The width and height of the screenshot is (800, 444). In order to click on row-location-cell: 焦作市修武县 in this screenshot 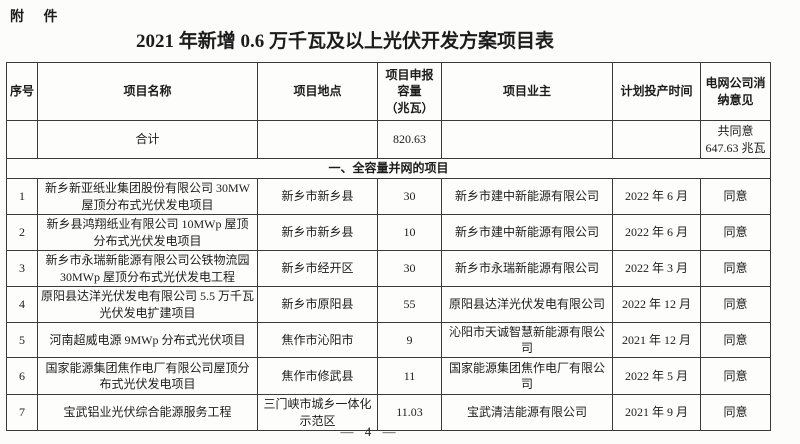, I will do `click(317, 376)`.